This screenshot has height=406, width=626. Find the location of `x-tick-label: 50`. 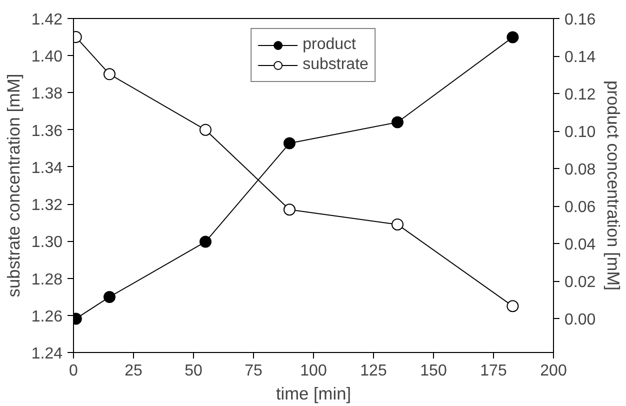

x-tick-label: 50 is located at coordinates (193, 371).